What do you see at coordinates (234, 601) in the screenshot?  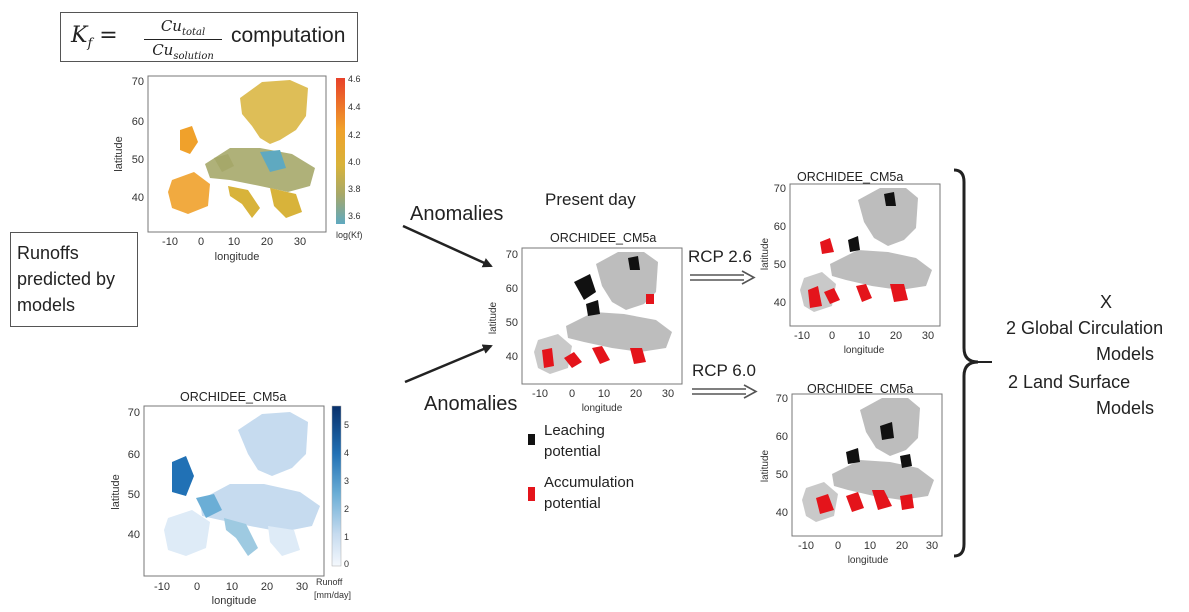 I see `runoff-xlabel: longitude` at bounding box center [234, 601].